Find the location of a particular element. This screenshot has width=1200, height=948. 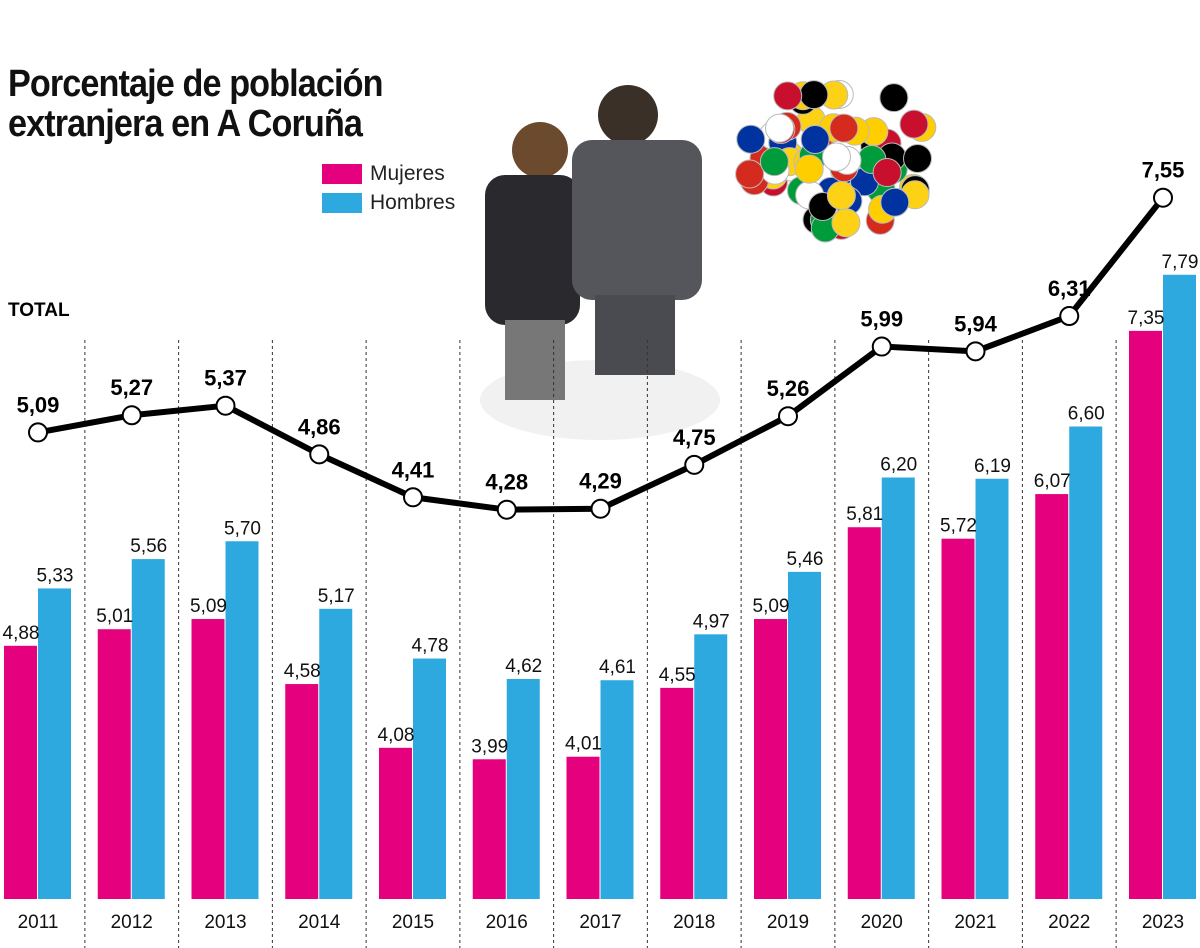

x-tick-label-2020: 2020 is located at coordinates (882, 922).